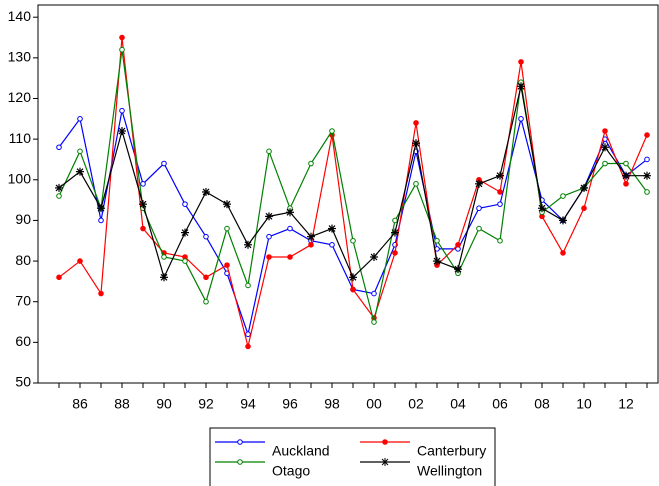  I want to click on legend: Auckland Canterbury Otago Wellington, so click(352, 456).